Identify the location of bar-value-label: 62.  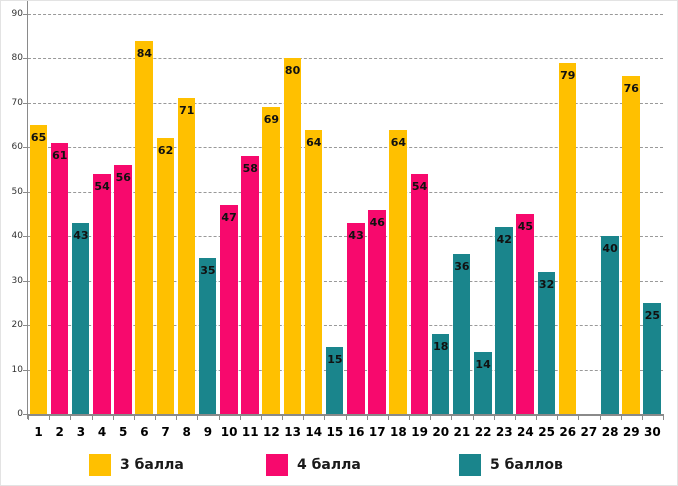
(165, 151).